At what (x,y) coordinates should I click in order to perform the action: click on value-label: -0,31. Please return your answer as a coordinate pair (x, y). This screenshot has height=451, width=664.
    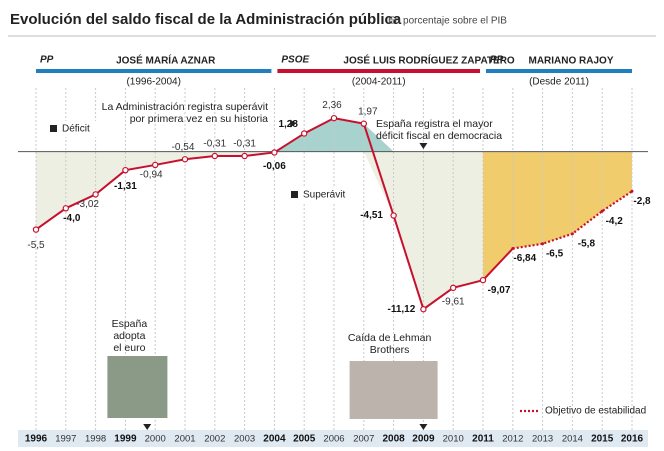
    Looking at the image, I should click on (244, 144).